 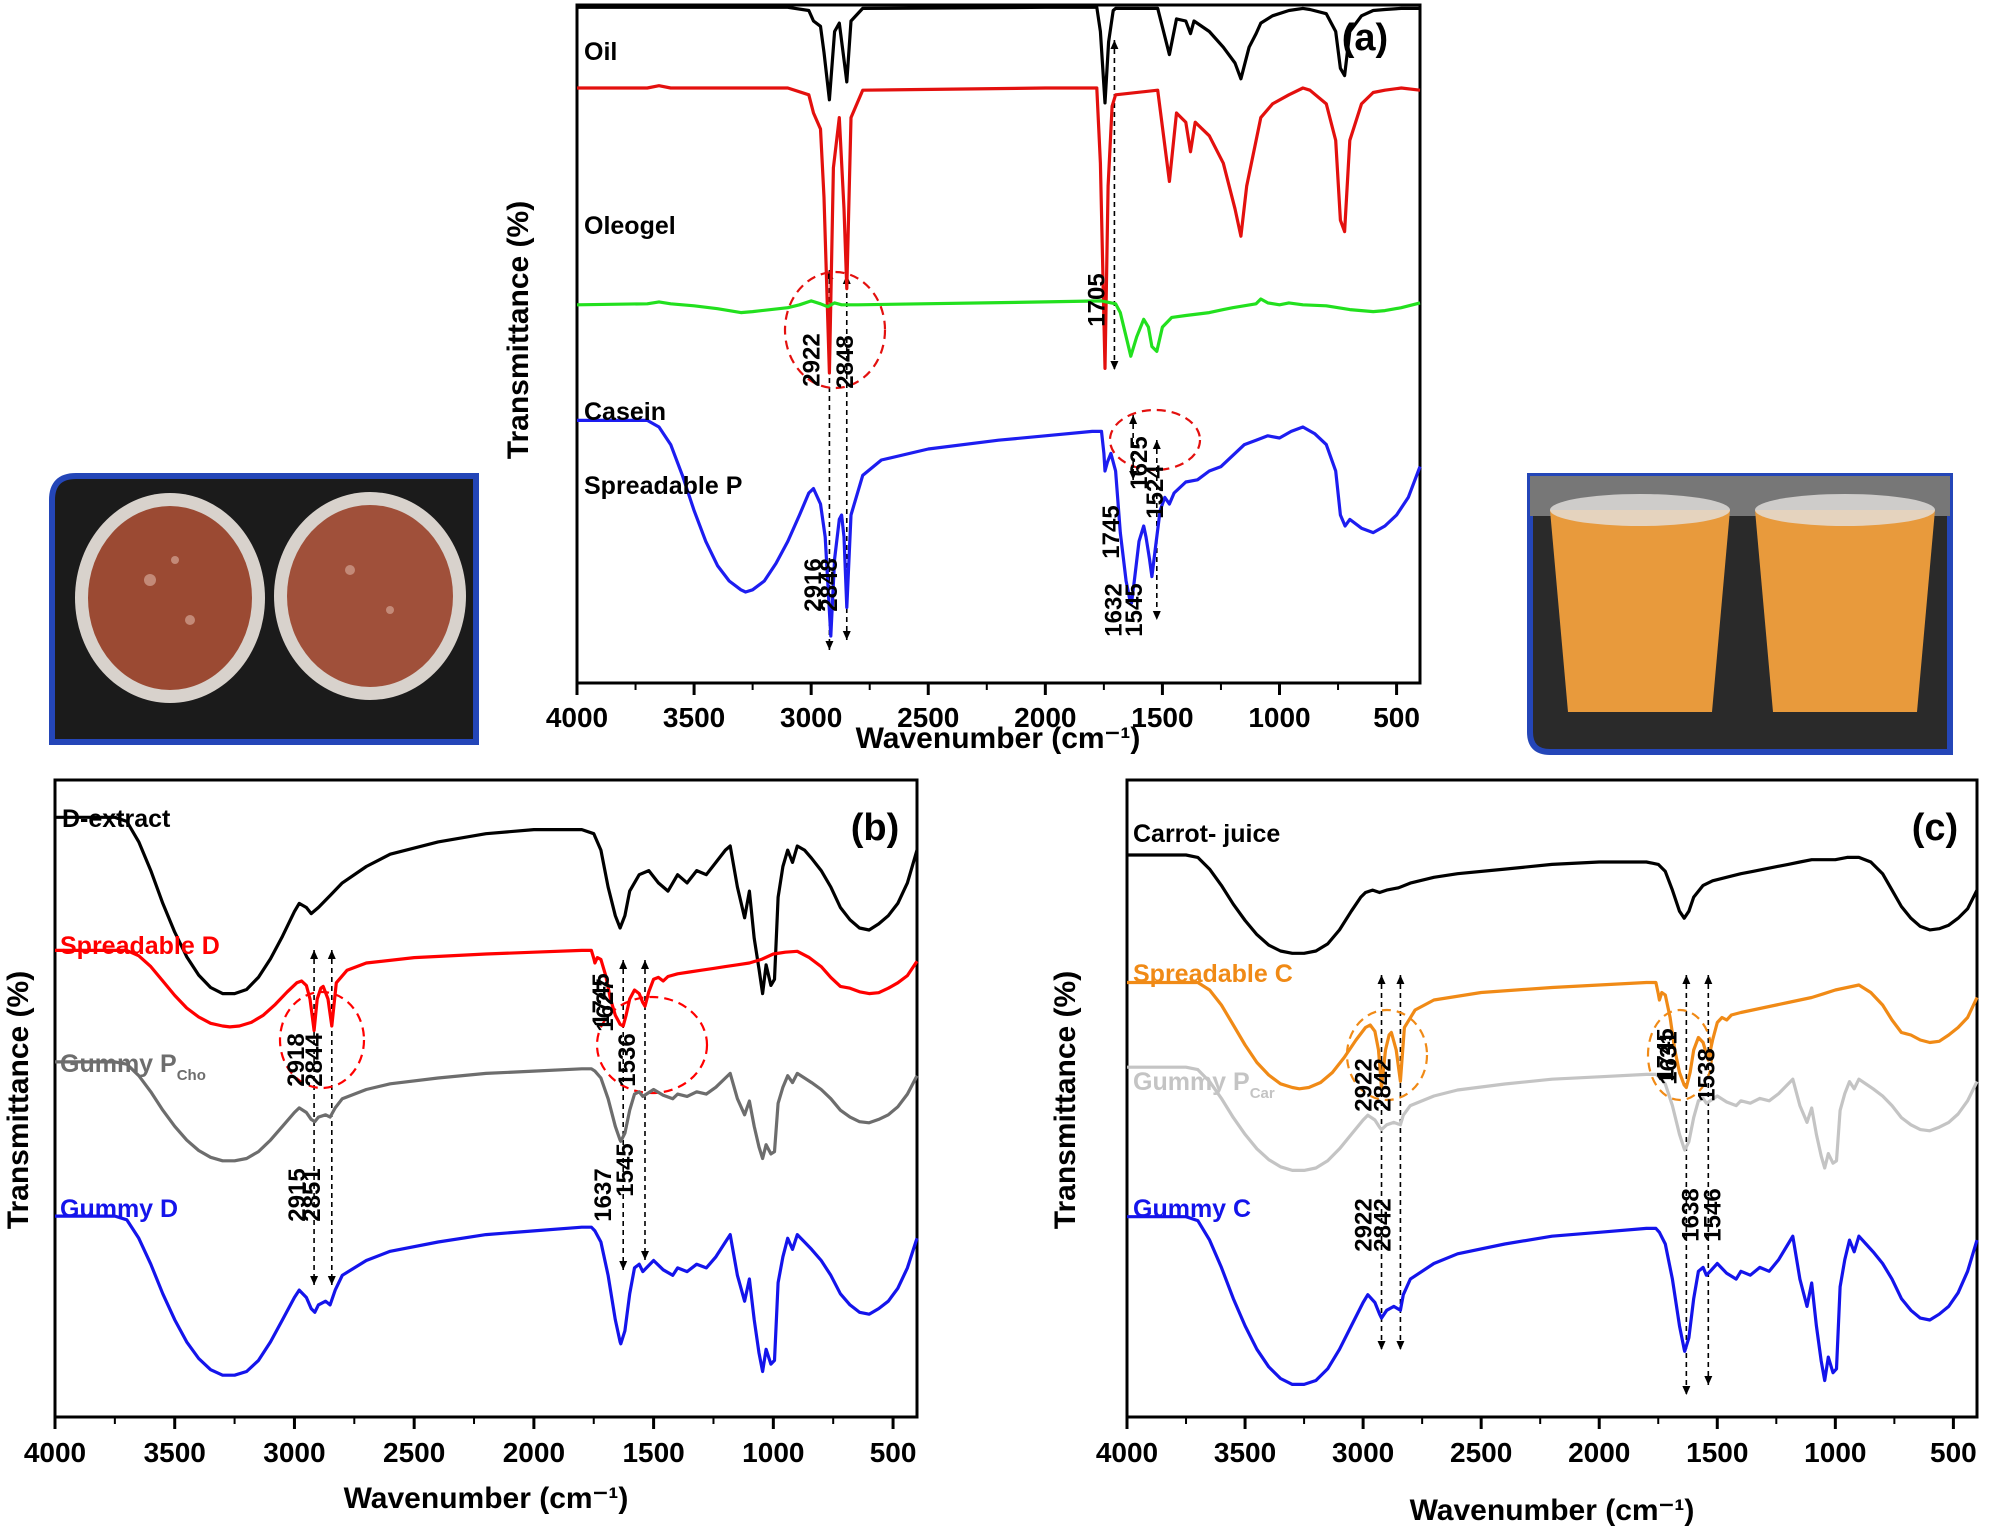 What do you see at coordinates (893, 1452) in the screenshot?
I see `x-tick-label: 500` at bounding box center [893, 1452].